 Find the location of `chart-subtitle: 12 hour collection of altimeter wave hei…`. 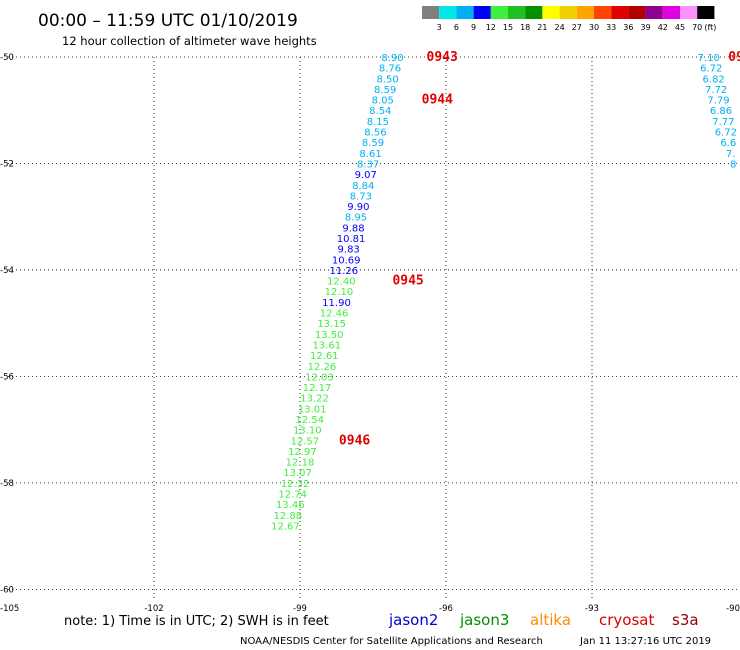

chart-subtitle: 12 hour collection of altimeter wave hei… is located at coordinates (189, 41).